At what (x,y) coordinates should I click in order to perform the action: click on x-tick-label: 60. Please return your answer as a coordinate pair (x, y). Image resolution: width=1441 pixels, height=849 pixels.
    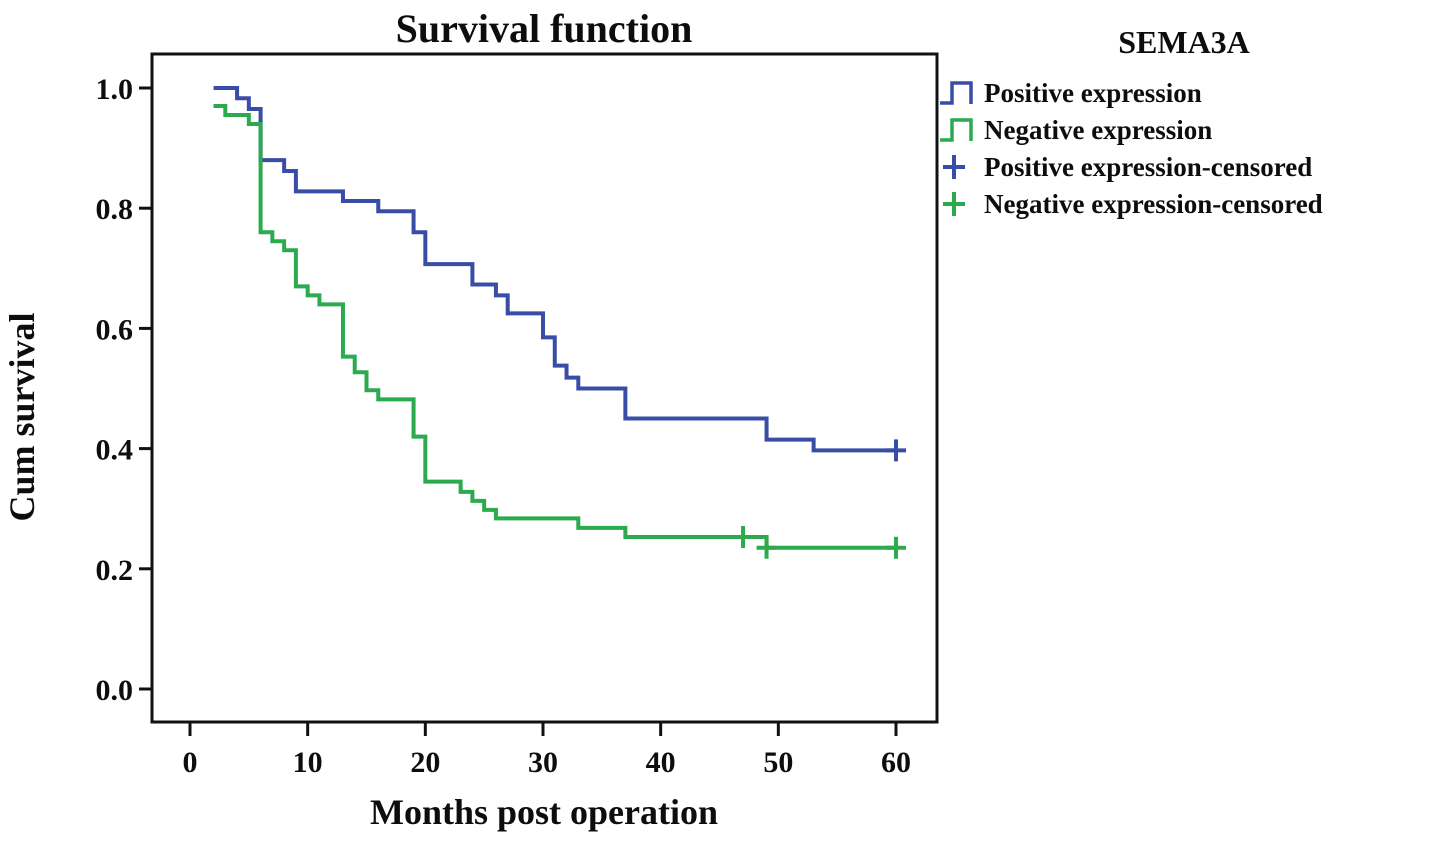
    Looking at the image, I should click on (896, 762).